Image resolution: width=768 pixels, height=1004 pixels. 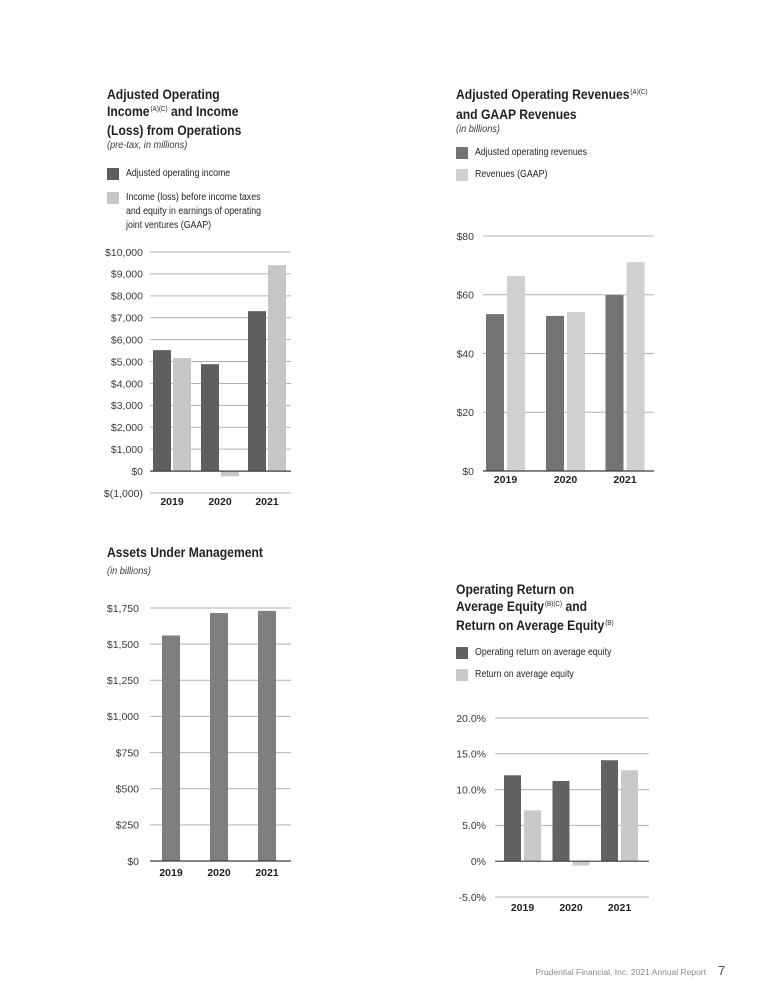 I want to click on chart-title-assets-under-management: Assets Under Management, so click(x=185, y=553).